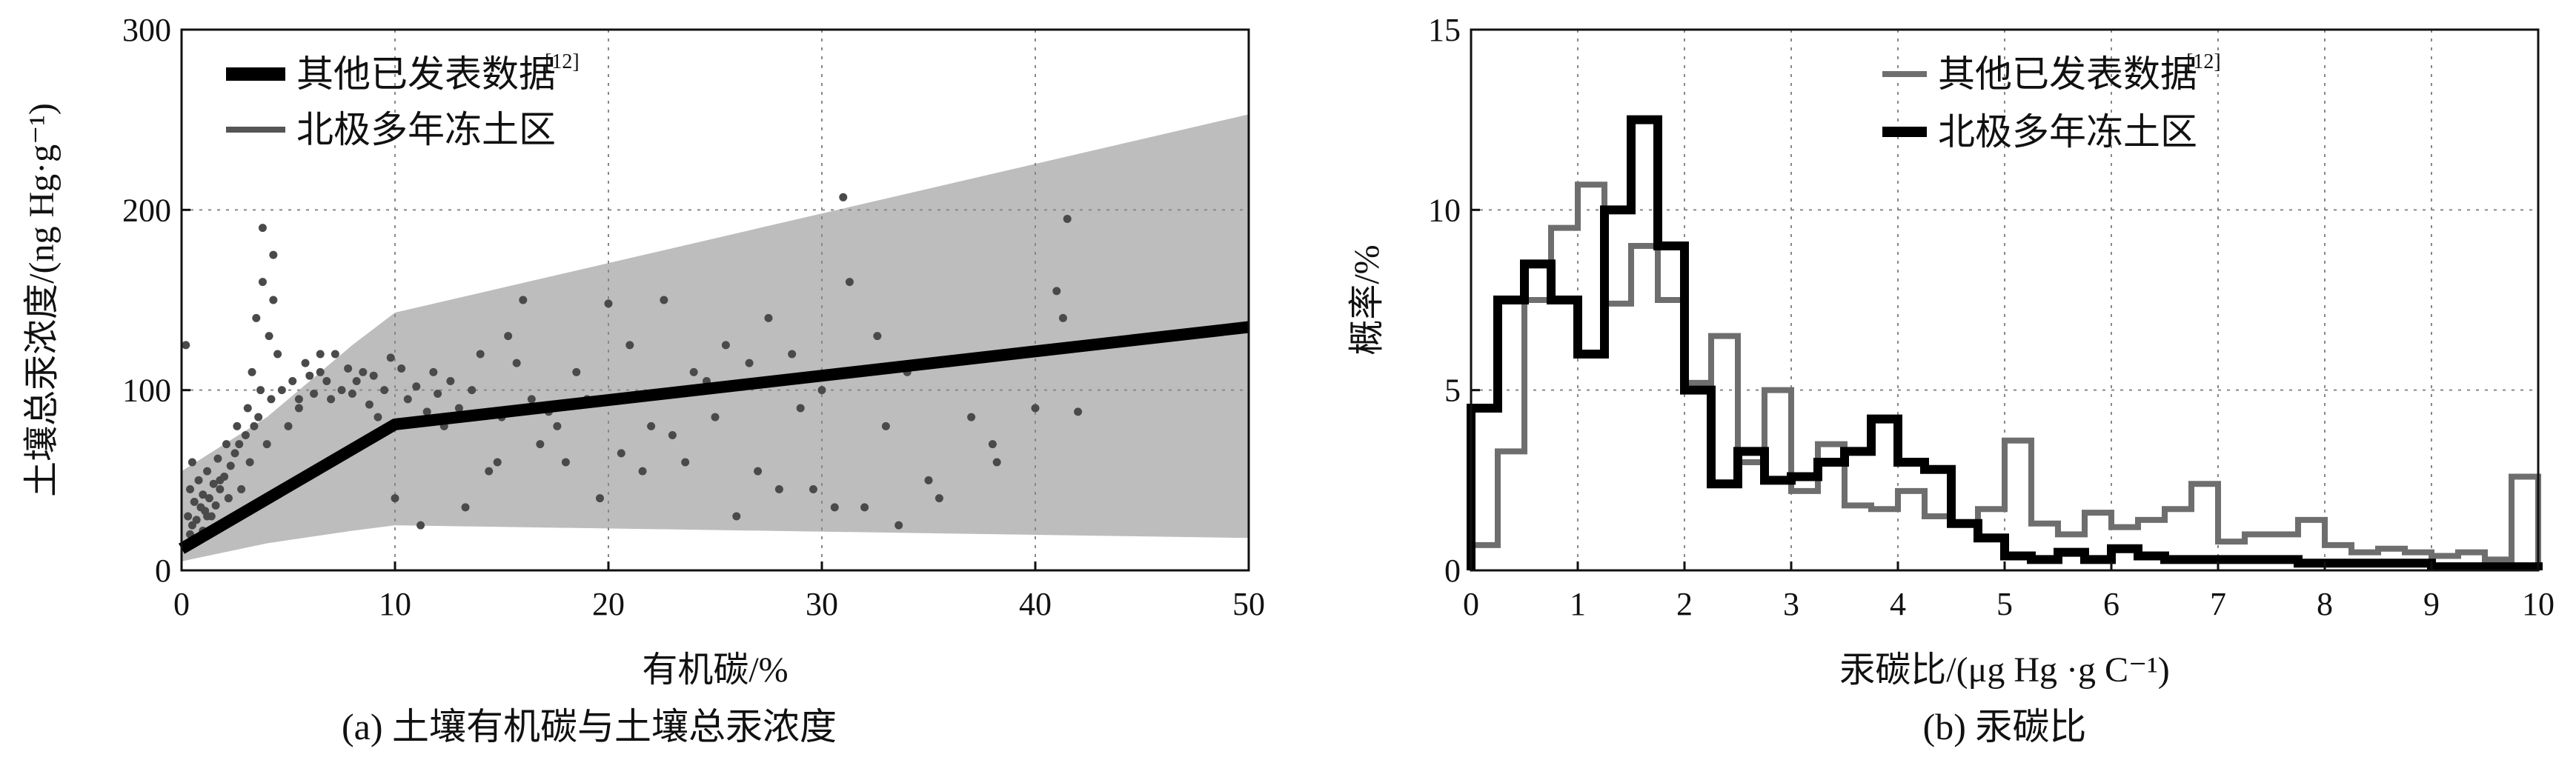  Describe the element at coordinates (2067, 132) in the screenshot. I see `panel-b-legend-label-arctic: 北极多年冻土区` at that location.